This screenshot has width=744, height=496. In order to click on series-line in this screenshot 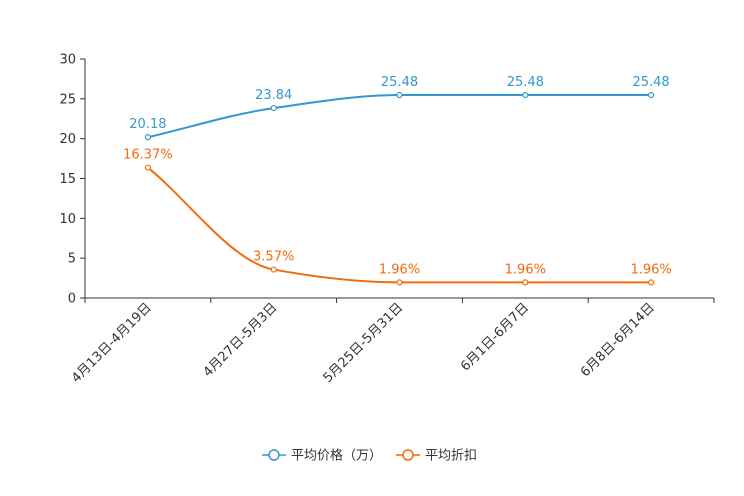, I will do `click(399, 116)`.